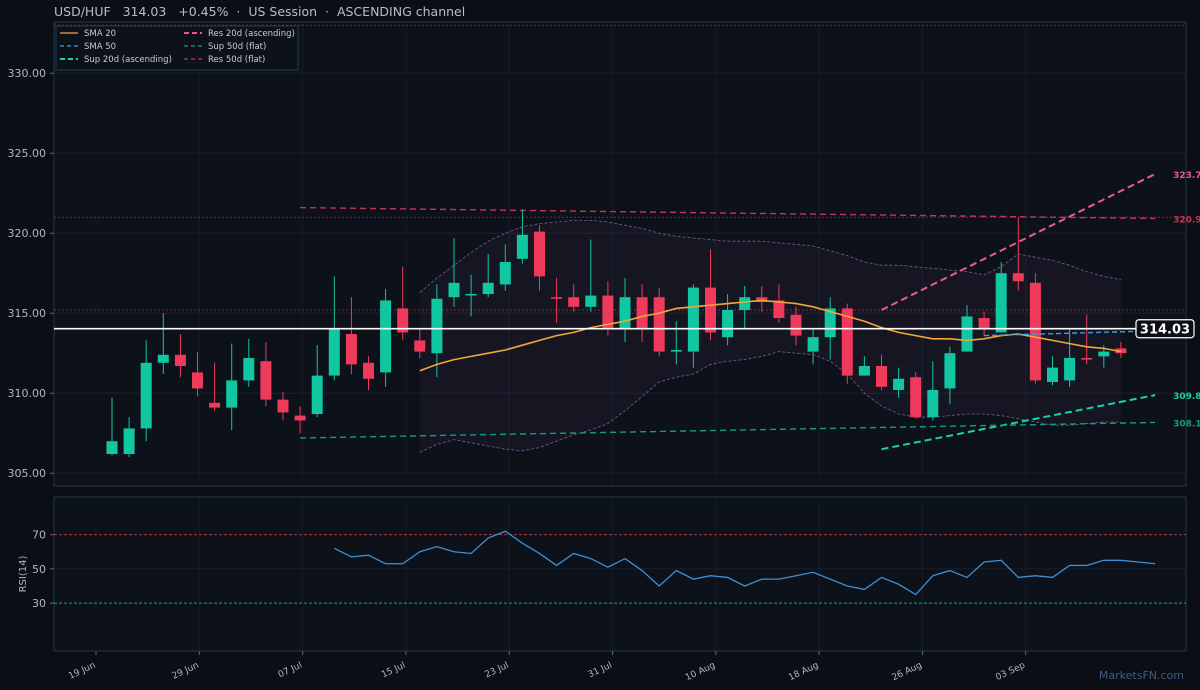 This screenshot has height=690, width=1200. I want to click on channel-label: ASCENDING channel, so click(401, 11).